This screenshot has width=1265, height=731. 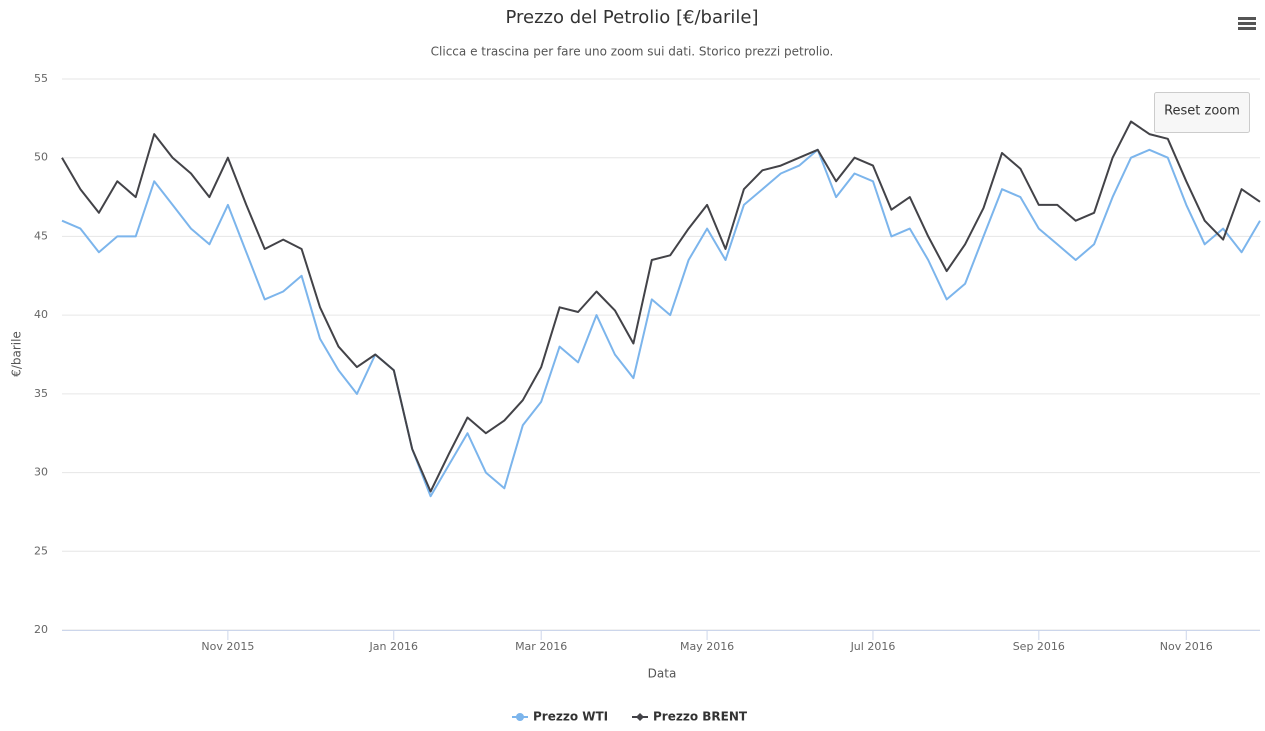 I want to click on legend-item: Prezzo WTI, so click(x=560, y=717).